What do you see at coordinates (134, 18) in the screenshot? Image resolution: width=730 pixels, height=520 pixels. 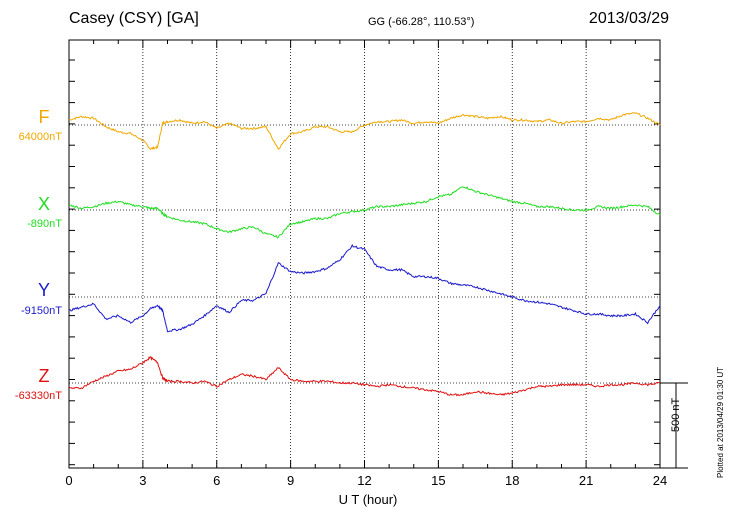 I see `station-title: Casey (CSY) [GA]` at bounding box center [134, 18].